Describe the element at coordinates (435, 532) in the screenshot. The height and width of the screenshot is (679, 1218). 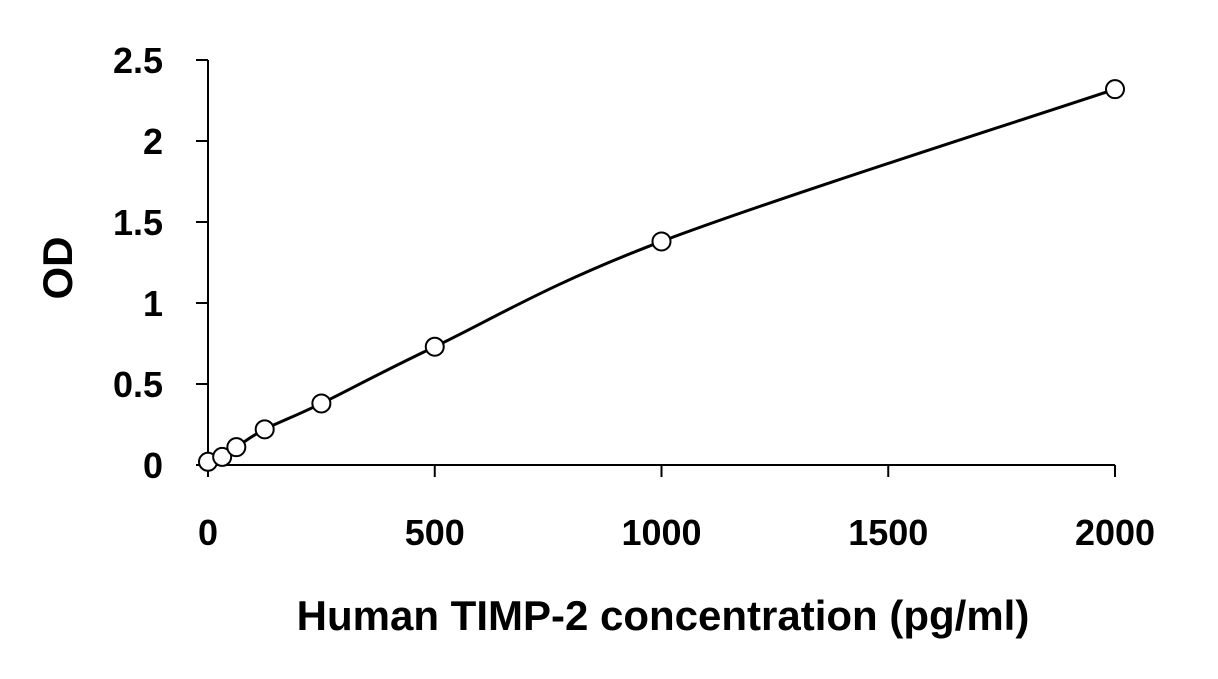
I see `x-tick-label: 500` at that location.